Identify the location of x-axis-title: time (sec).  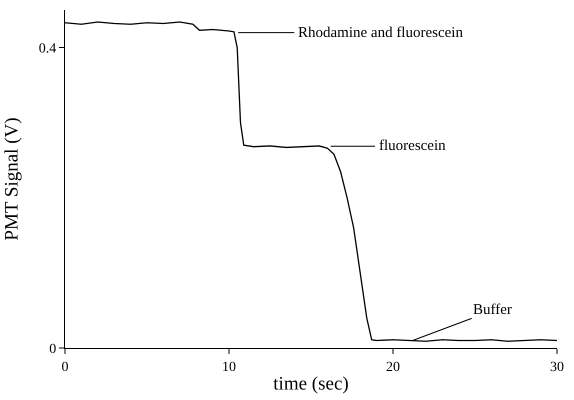
(311, 384).